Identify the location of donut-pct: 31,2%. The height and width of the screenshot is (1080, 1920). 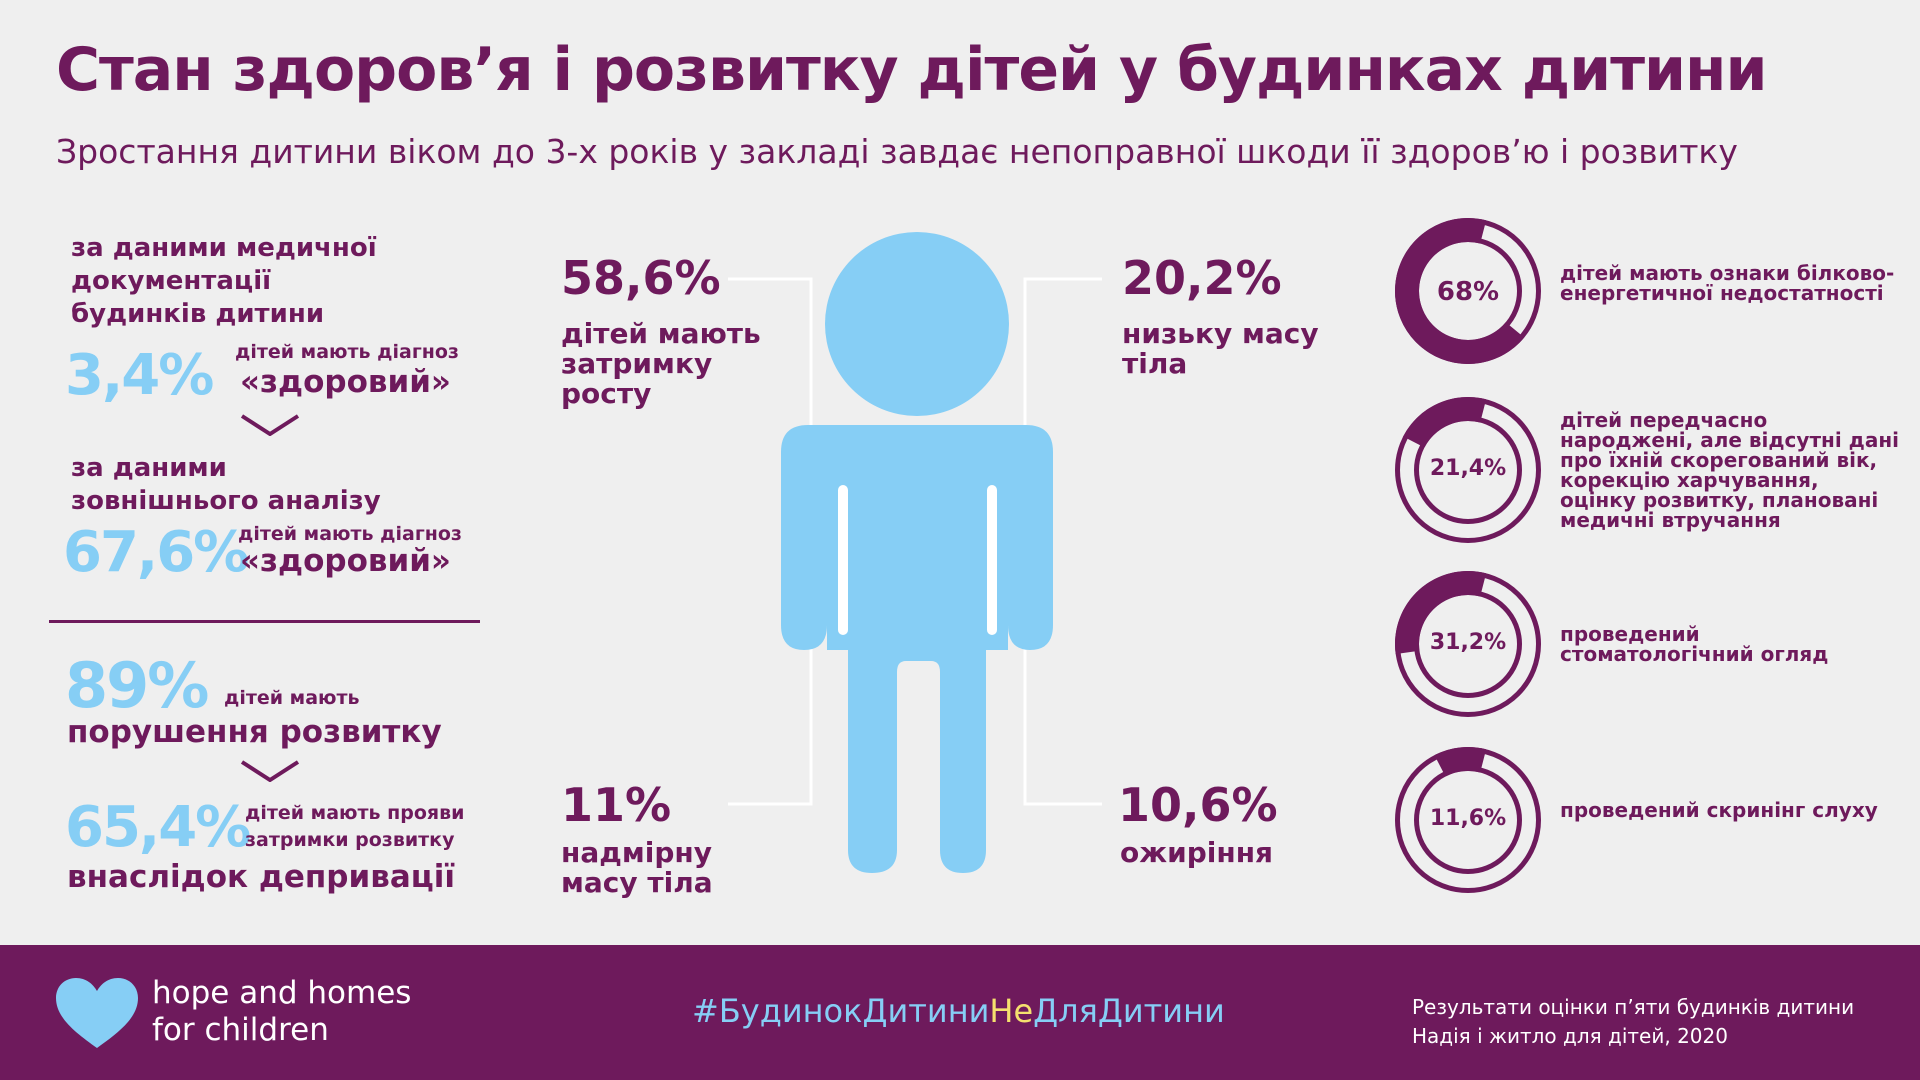
(1468, 642).